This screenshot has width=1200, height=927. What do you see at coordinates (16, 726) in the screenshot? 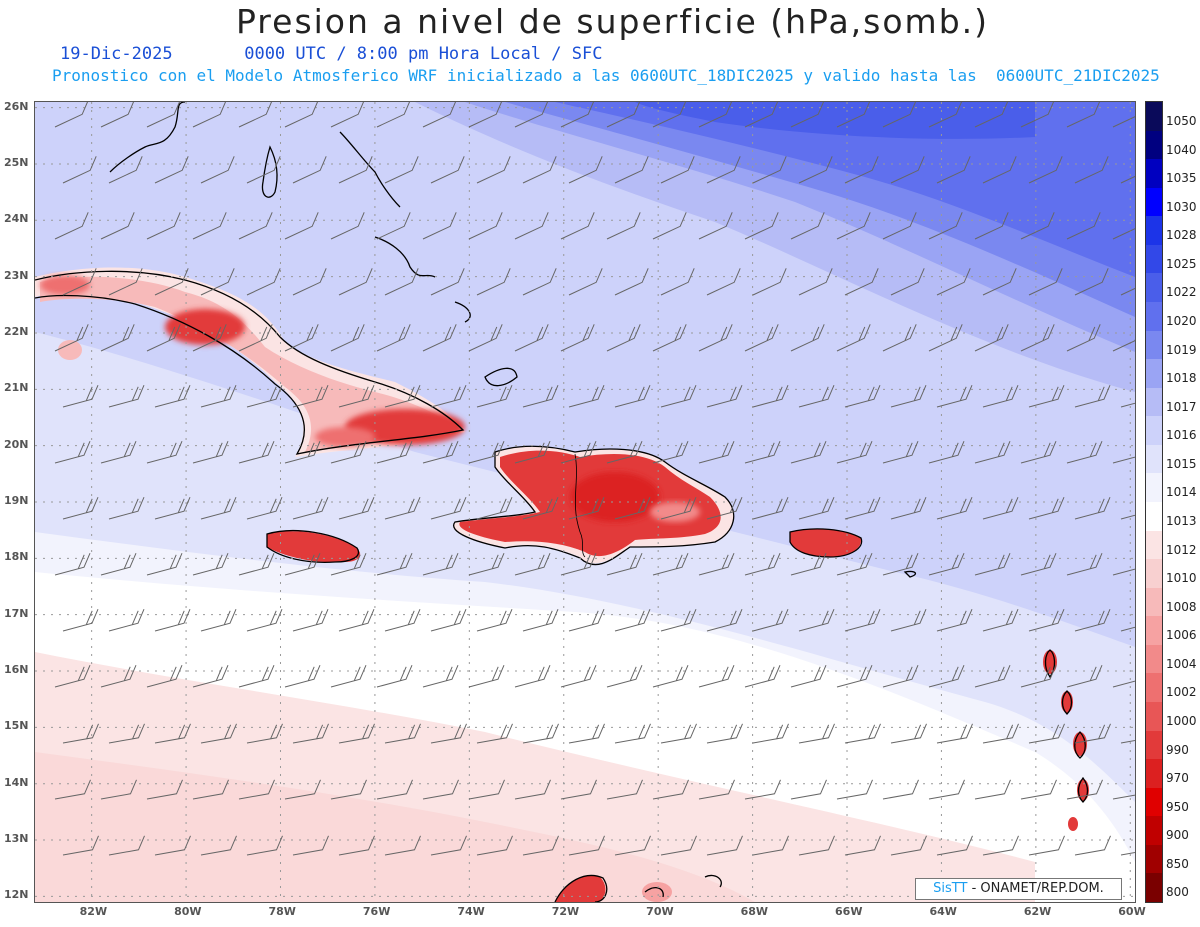
I see `latitude-label: 15N` at bounding box center [16, 726].